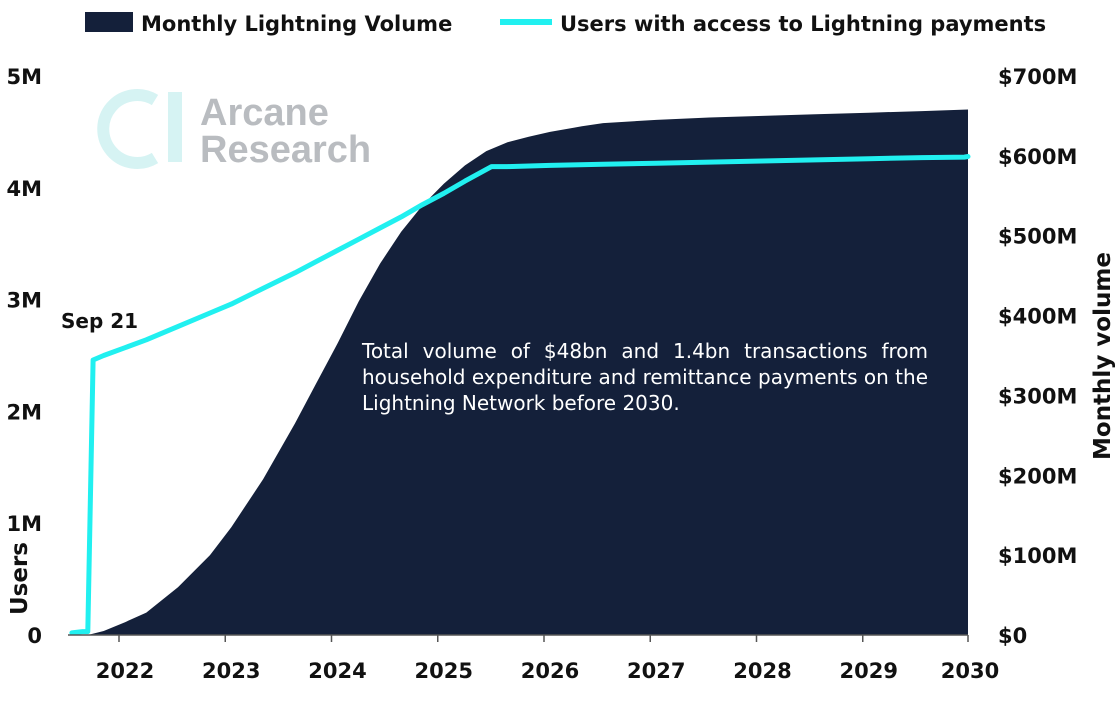 The height and width of the screenshot is (704, 1117). Describe the element at coordinates (128, 129) in the screenshot. I see `watermark-logo-icon` at that location.